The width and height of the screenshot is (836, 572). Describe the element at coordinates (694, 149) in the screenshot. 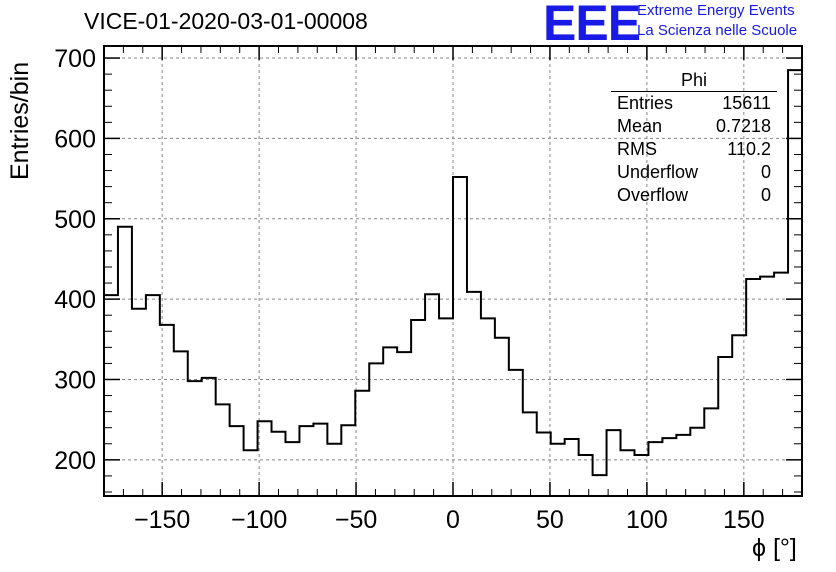

I see `stats-row-rms: RMS 110.2` at that location.